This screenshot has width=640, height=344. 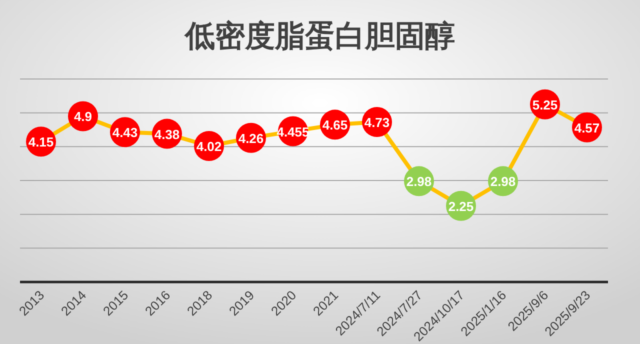 I want to click on data-label: 4.43, so click(x=125, y=132).